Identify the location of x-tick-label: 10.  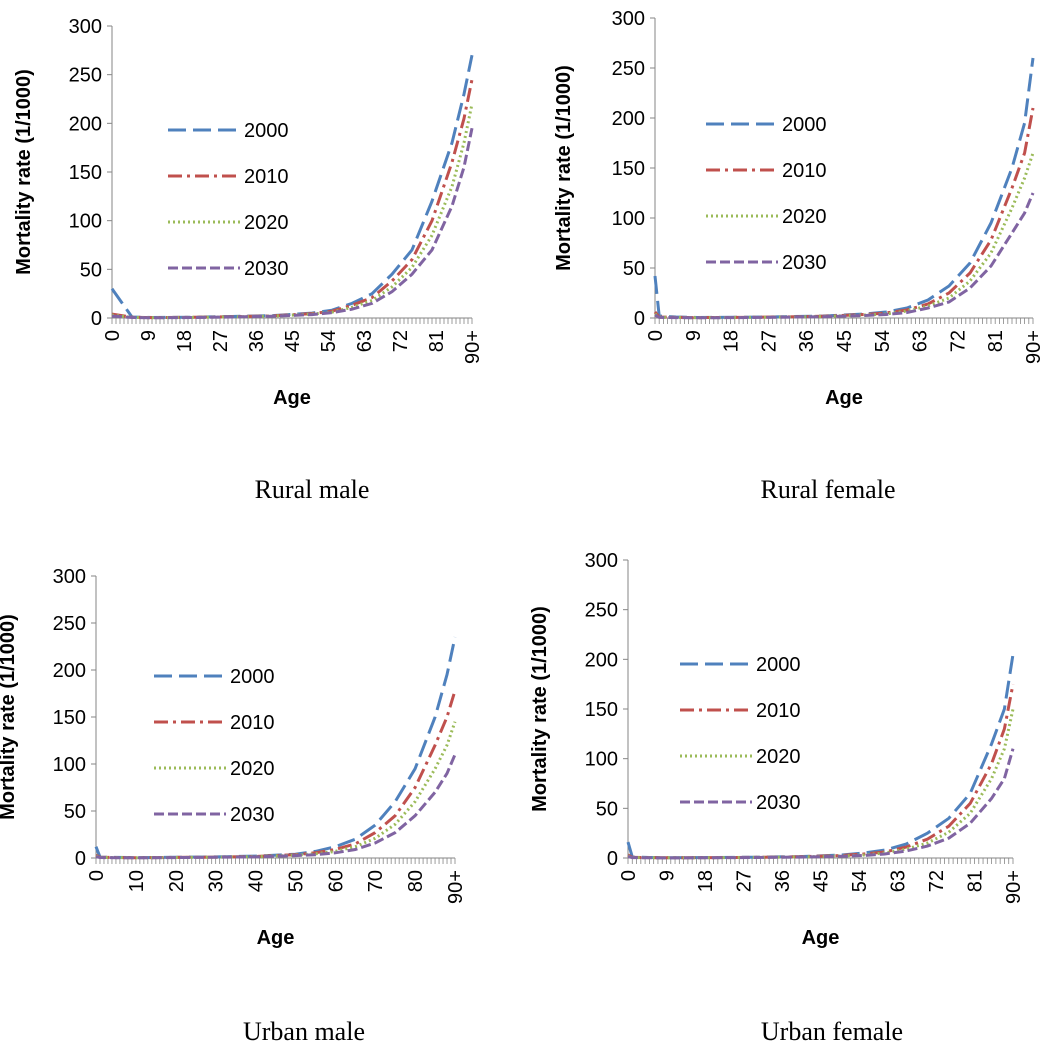
(137, 881).